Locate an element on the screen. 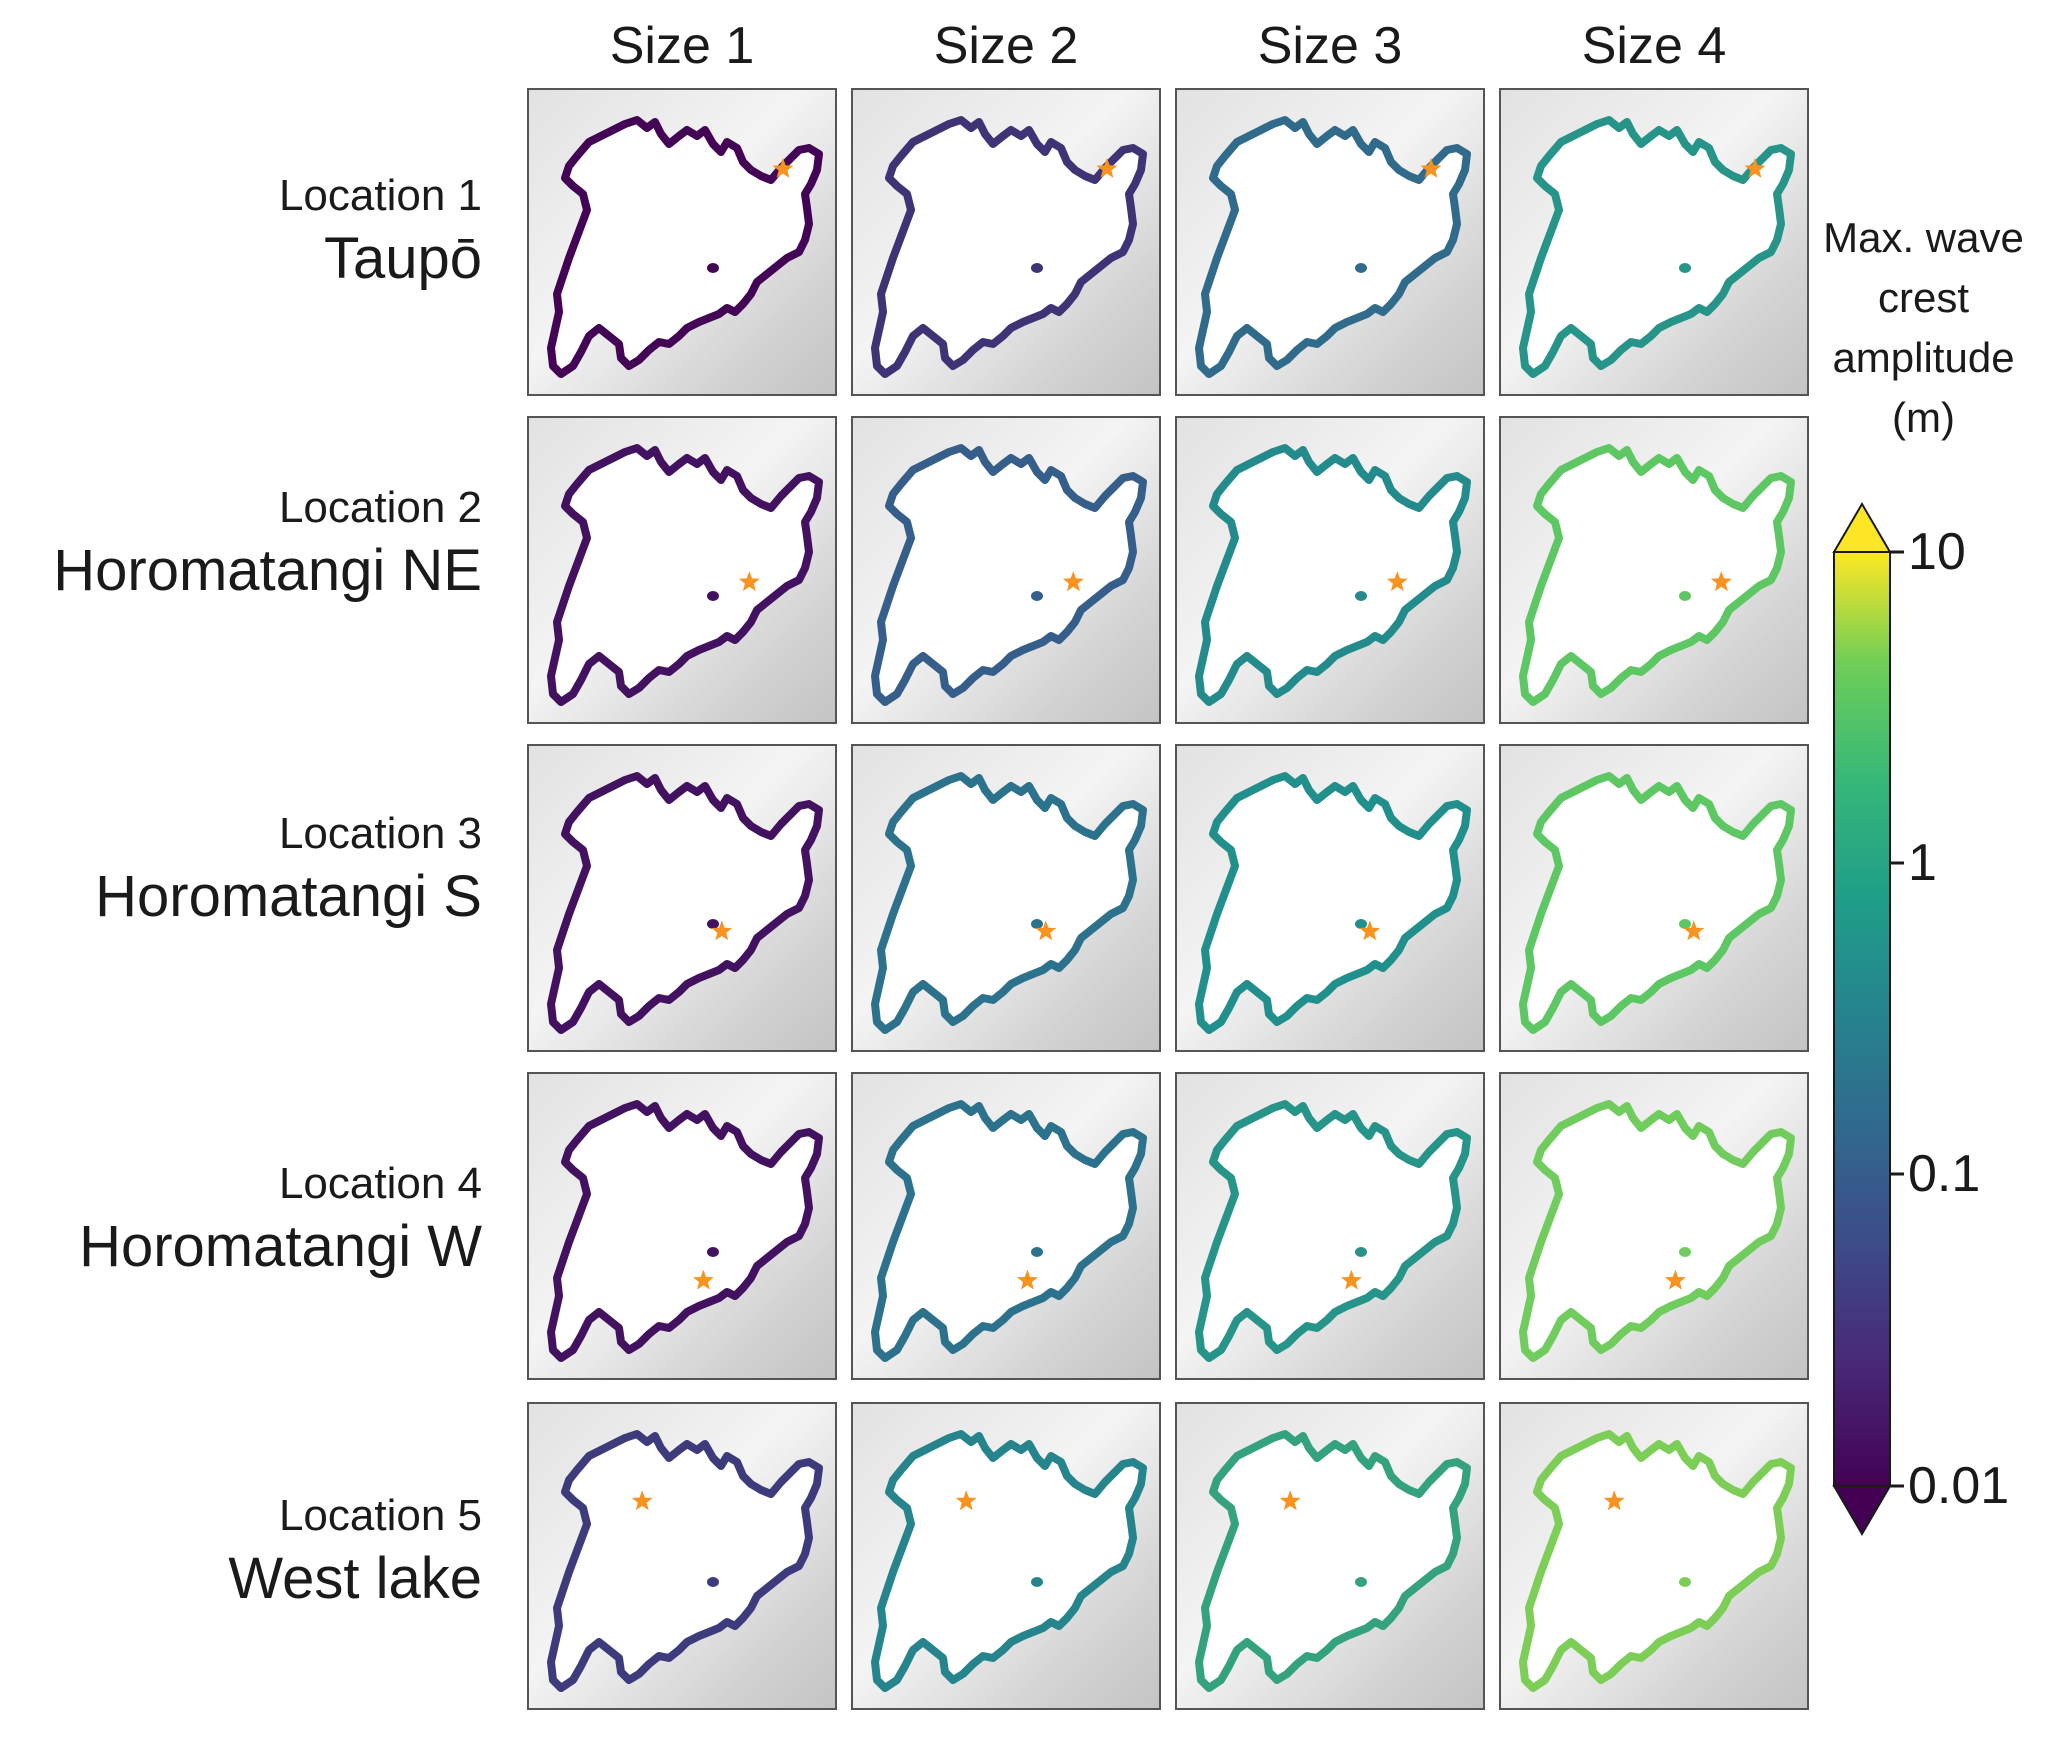  colorbar-gradient is located at coordinates (1862, 1019).